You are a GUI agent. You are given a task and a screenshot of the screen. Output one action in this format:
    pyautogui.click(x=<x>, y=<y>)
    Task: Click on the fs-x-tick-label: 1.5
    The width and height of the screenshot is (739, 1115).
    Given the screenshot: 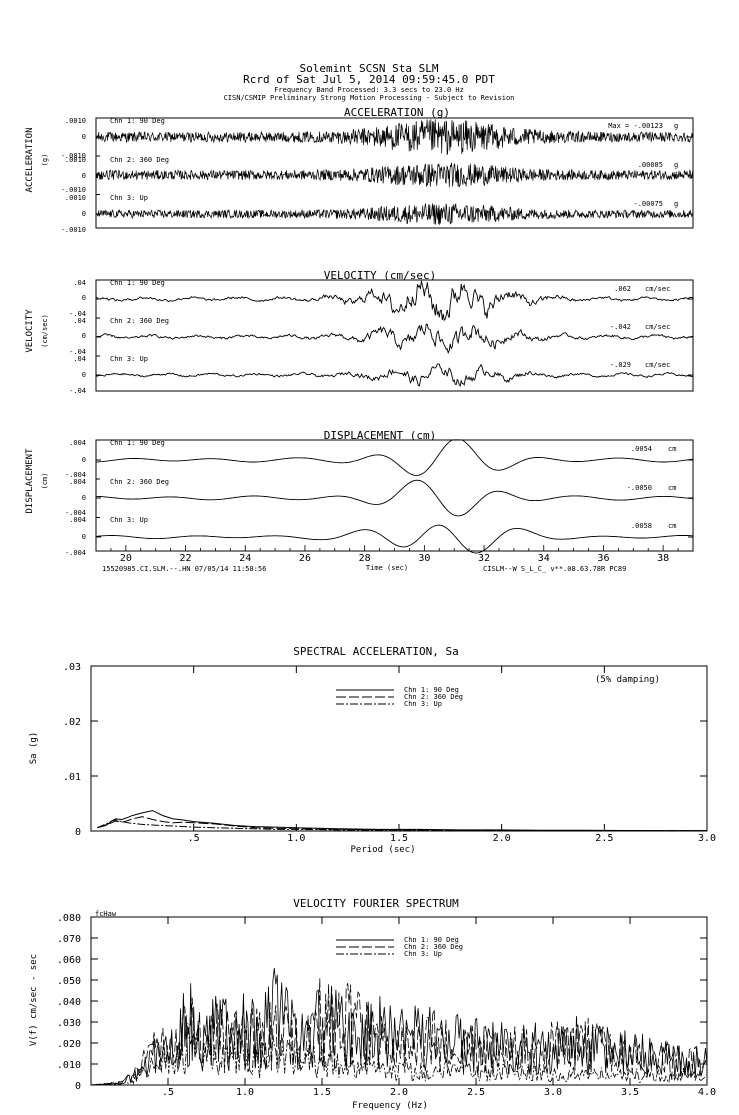 What is the action you would take?
    pyautogui.click(x=322, y=1092)
    